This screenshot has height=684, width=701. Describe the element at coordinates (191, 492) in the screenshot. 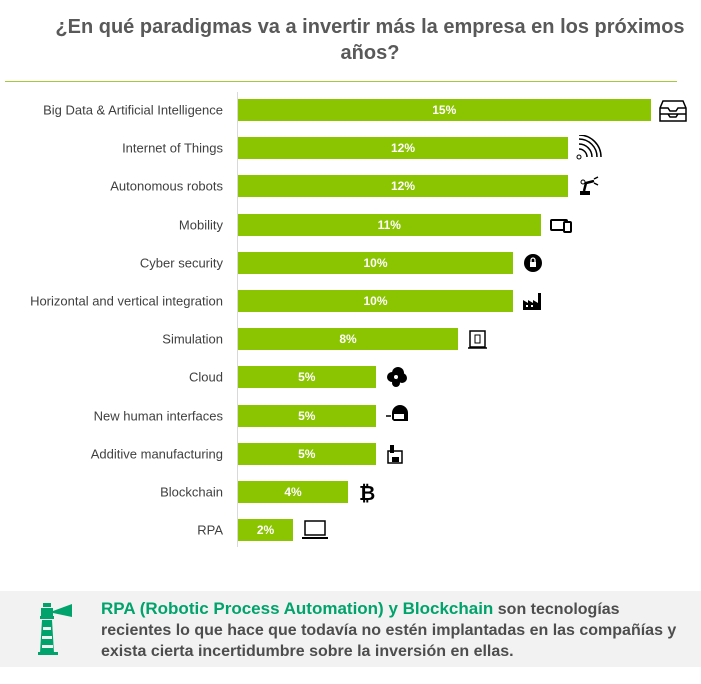

I see `category-label: Blockchain` at that location.